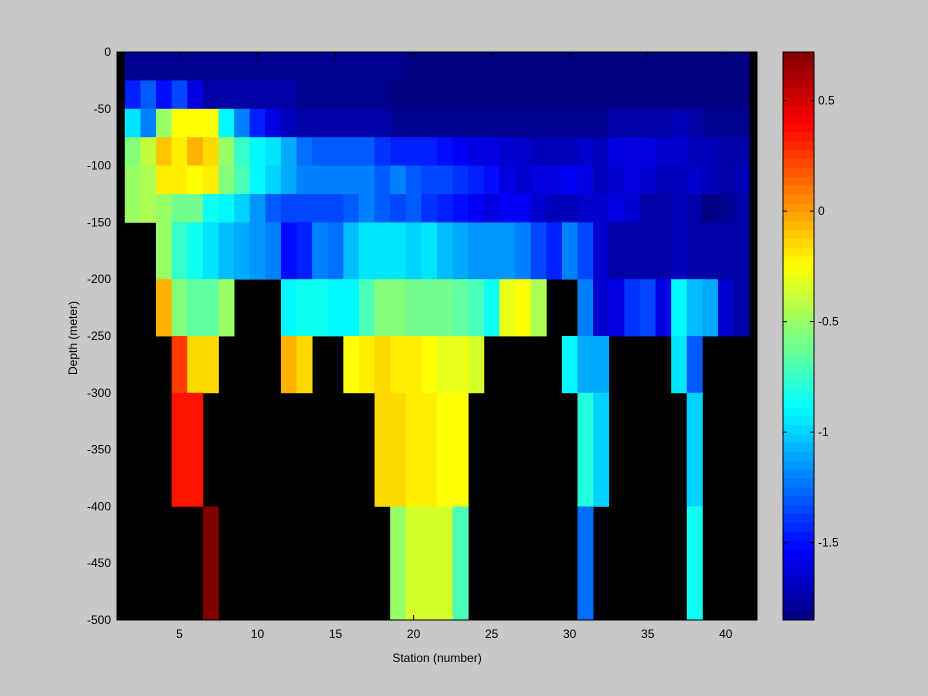 The height and width of the screenshot is (696, 928). Describe the element at coordinates (828, 322) in the screenshot. I see `colorbar-tick-label: -0.5` at that location.